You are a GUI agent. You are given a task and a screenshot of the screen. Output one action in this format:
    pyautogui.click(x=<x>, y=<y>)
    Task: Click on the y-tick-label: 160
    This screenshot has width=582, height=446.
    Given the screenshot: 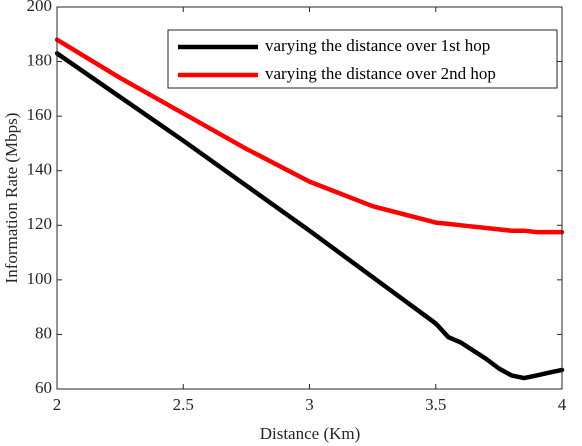 What is the action you would take?
    pyautogui.click(x=40, y=114)
    